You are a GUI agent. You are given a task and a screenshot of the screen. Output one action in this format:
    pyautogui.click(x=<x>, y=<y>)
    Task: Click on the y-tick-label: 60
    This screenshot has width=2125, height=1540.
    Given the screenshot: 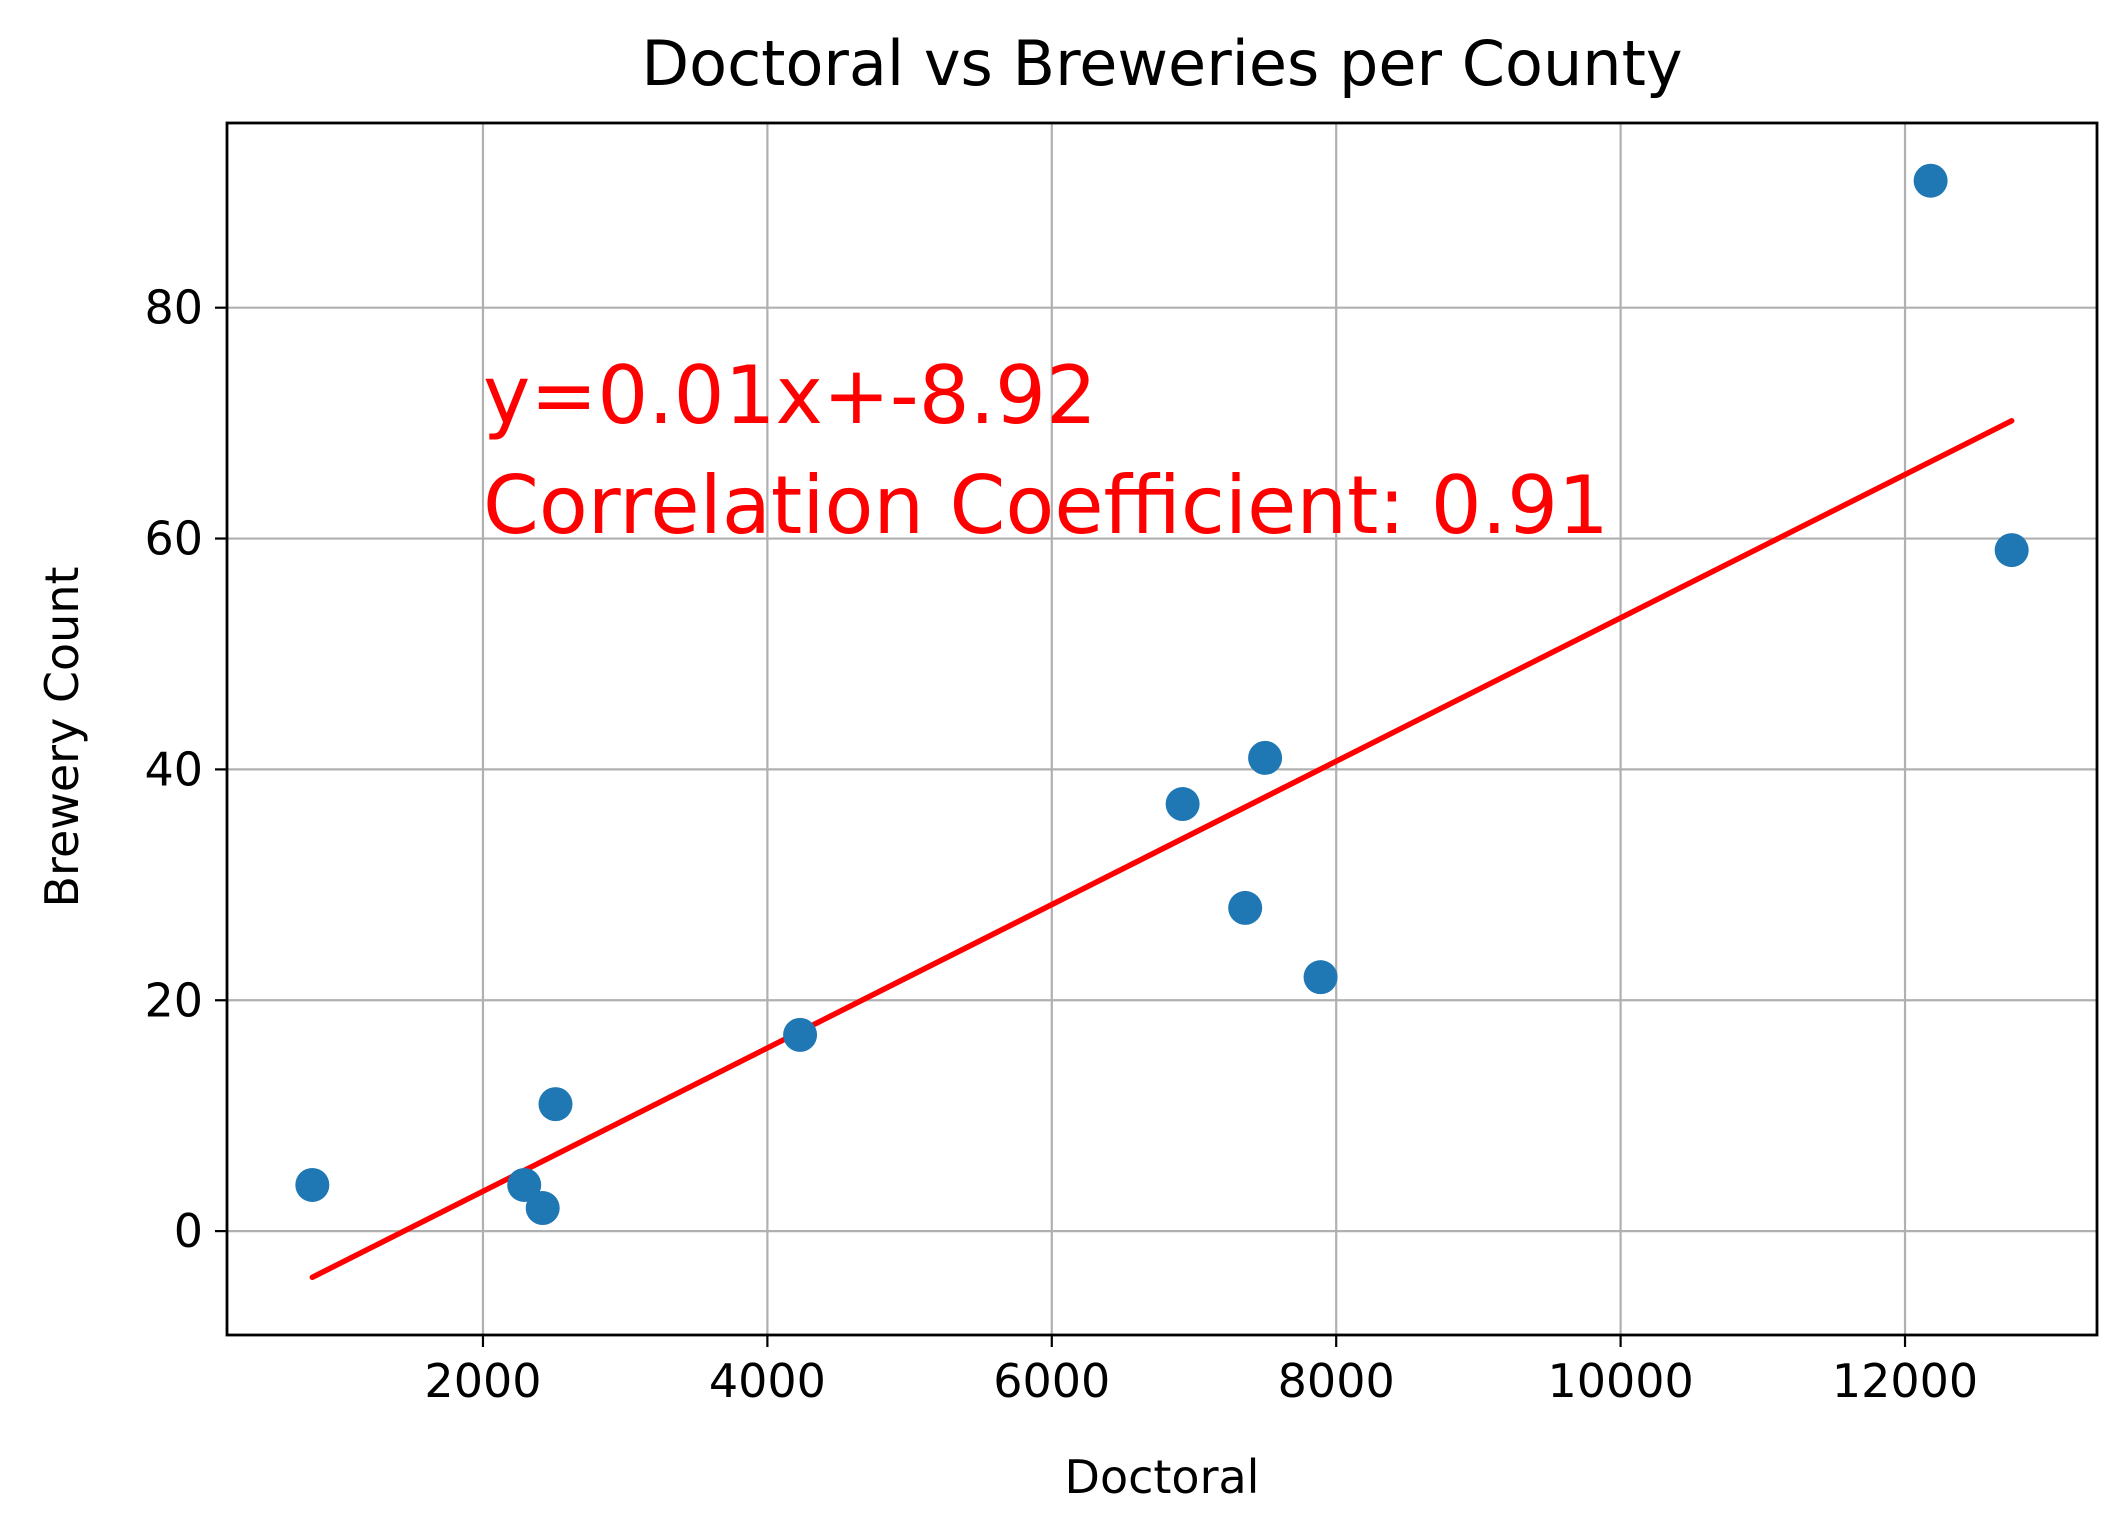 What is the action you would take?
    pyautogui.click(x=173, y=539)
    